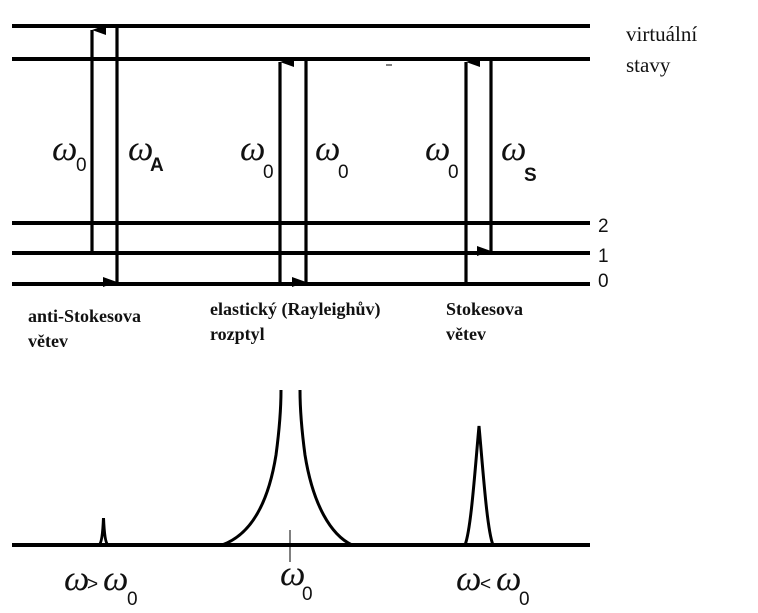  I want to click on stokes-peak, so click(479, 485).